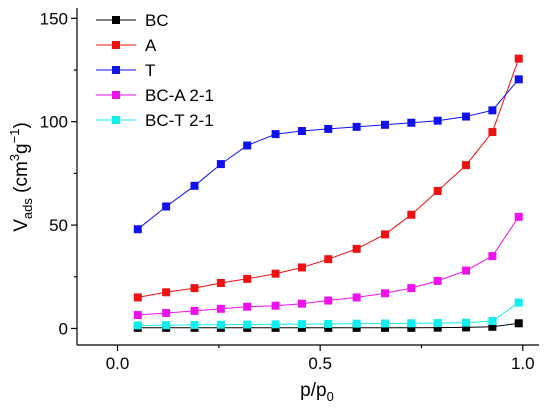  Describe the element at coordinates (330, 396) in the screenshot. I see `x-axis-title-subscript: 0` at that location.